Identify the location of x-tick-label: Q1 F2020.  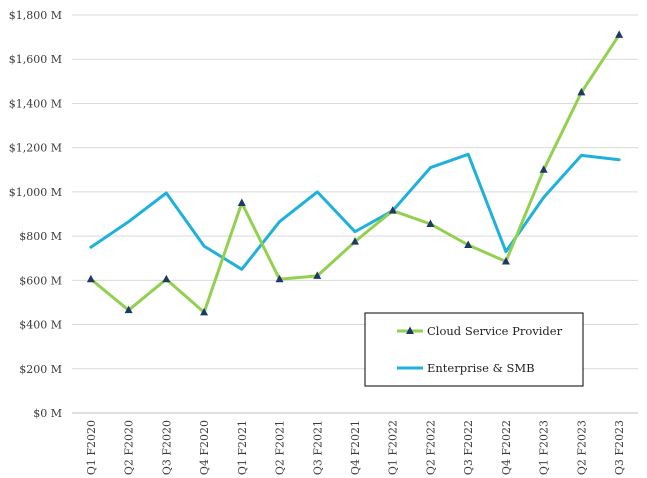
(91, 447).